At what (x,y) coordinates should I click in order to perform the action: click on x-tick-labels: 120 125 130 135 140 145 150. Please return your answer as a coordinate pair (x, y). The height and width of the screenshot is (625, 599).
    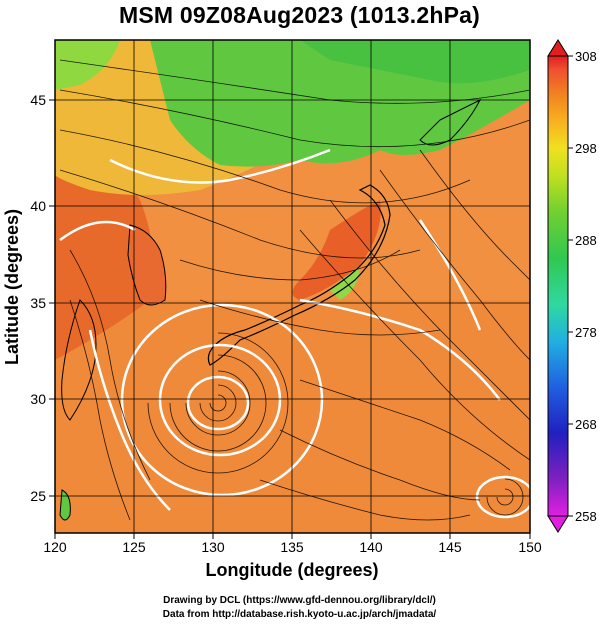
    Looking at the image, I should click on (292, 547).